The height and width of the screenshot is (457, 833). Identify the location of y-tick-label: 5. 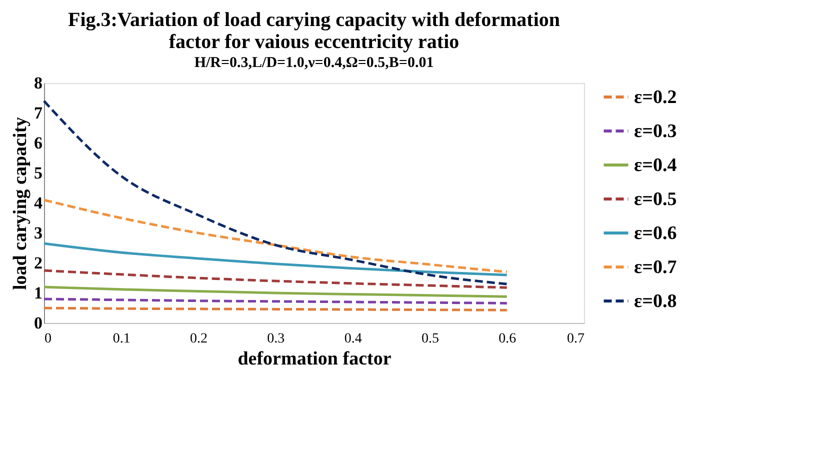
(38, 173).